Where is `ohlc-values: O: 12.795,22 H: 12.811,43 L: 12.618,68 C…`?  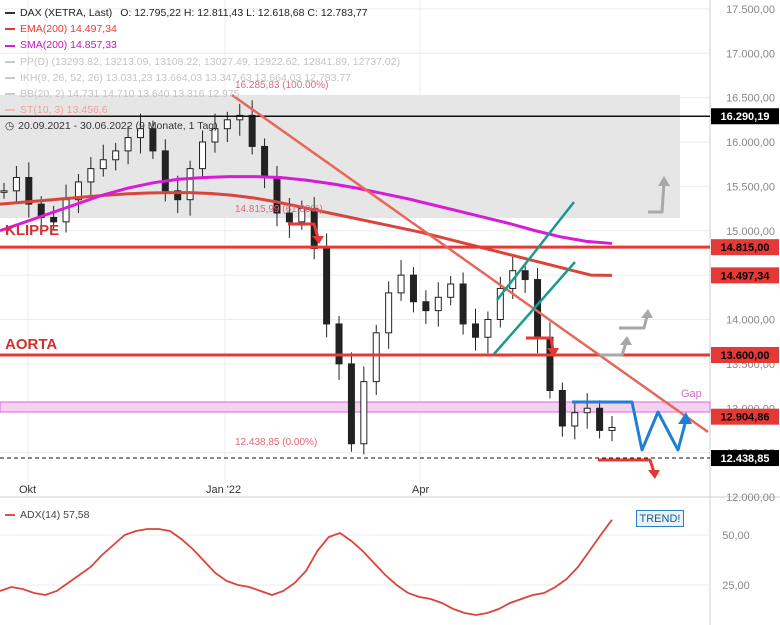
ohlc-values: O: 12.795,22 H: 12.811,43 L: 12.618,68 C… is located at coordinates (244, 13).